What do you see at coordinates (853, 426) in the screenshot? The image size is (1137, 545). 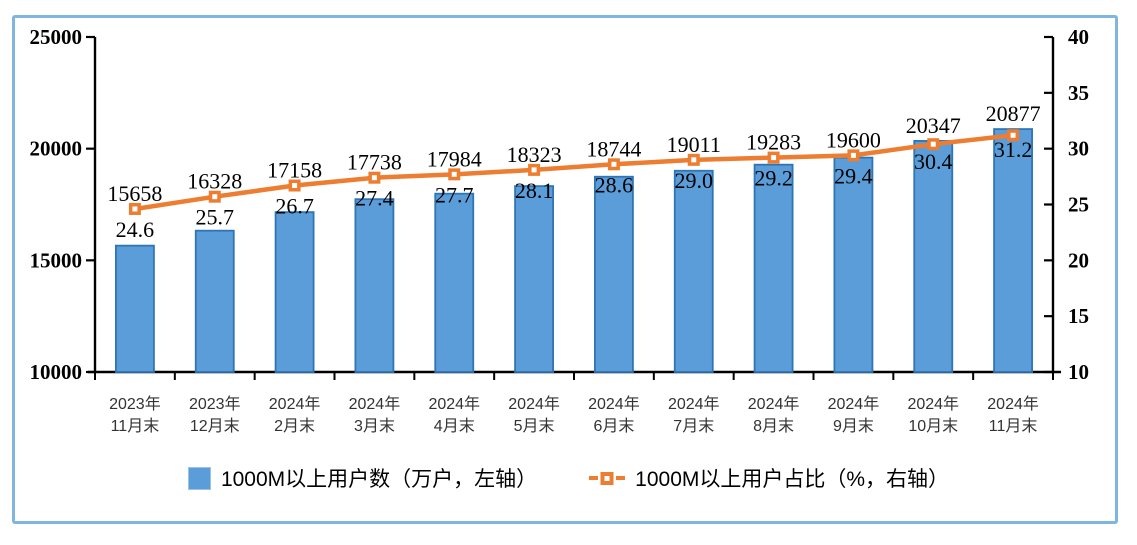 I see `x-axis-category-label-line2: 9月末` at bounding box center [853, 426].